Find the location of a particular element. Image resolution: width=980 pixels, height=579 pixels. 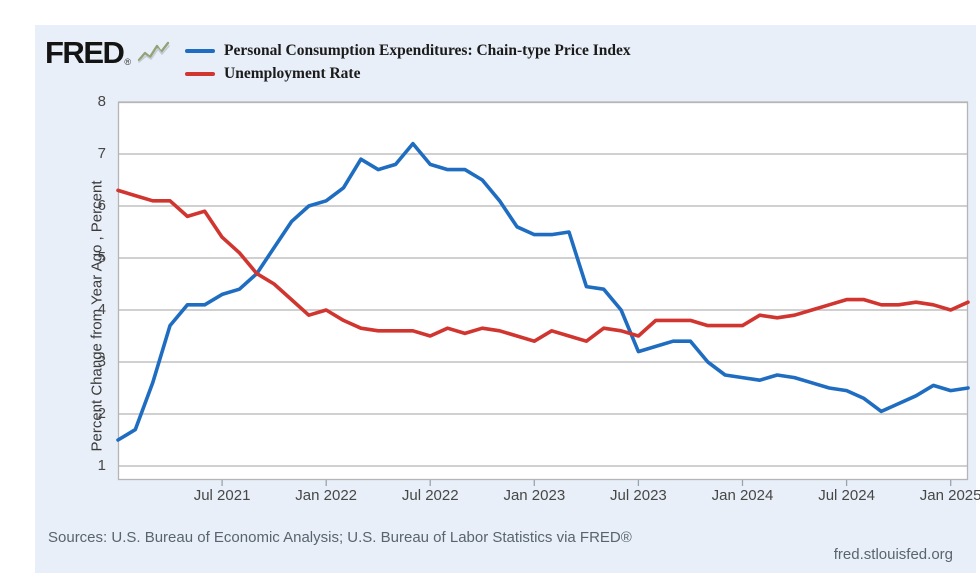

x-tick-label-jan-2025: Jan 2025 is located at coordinates (949, 495).